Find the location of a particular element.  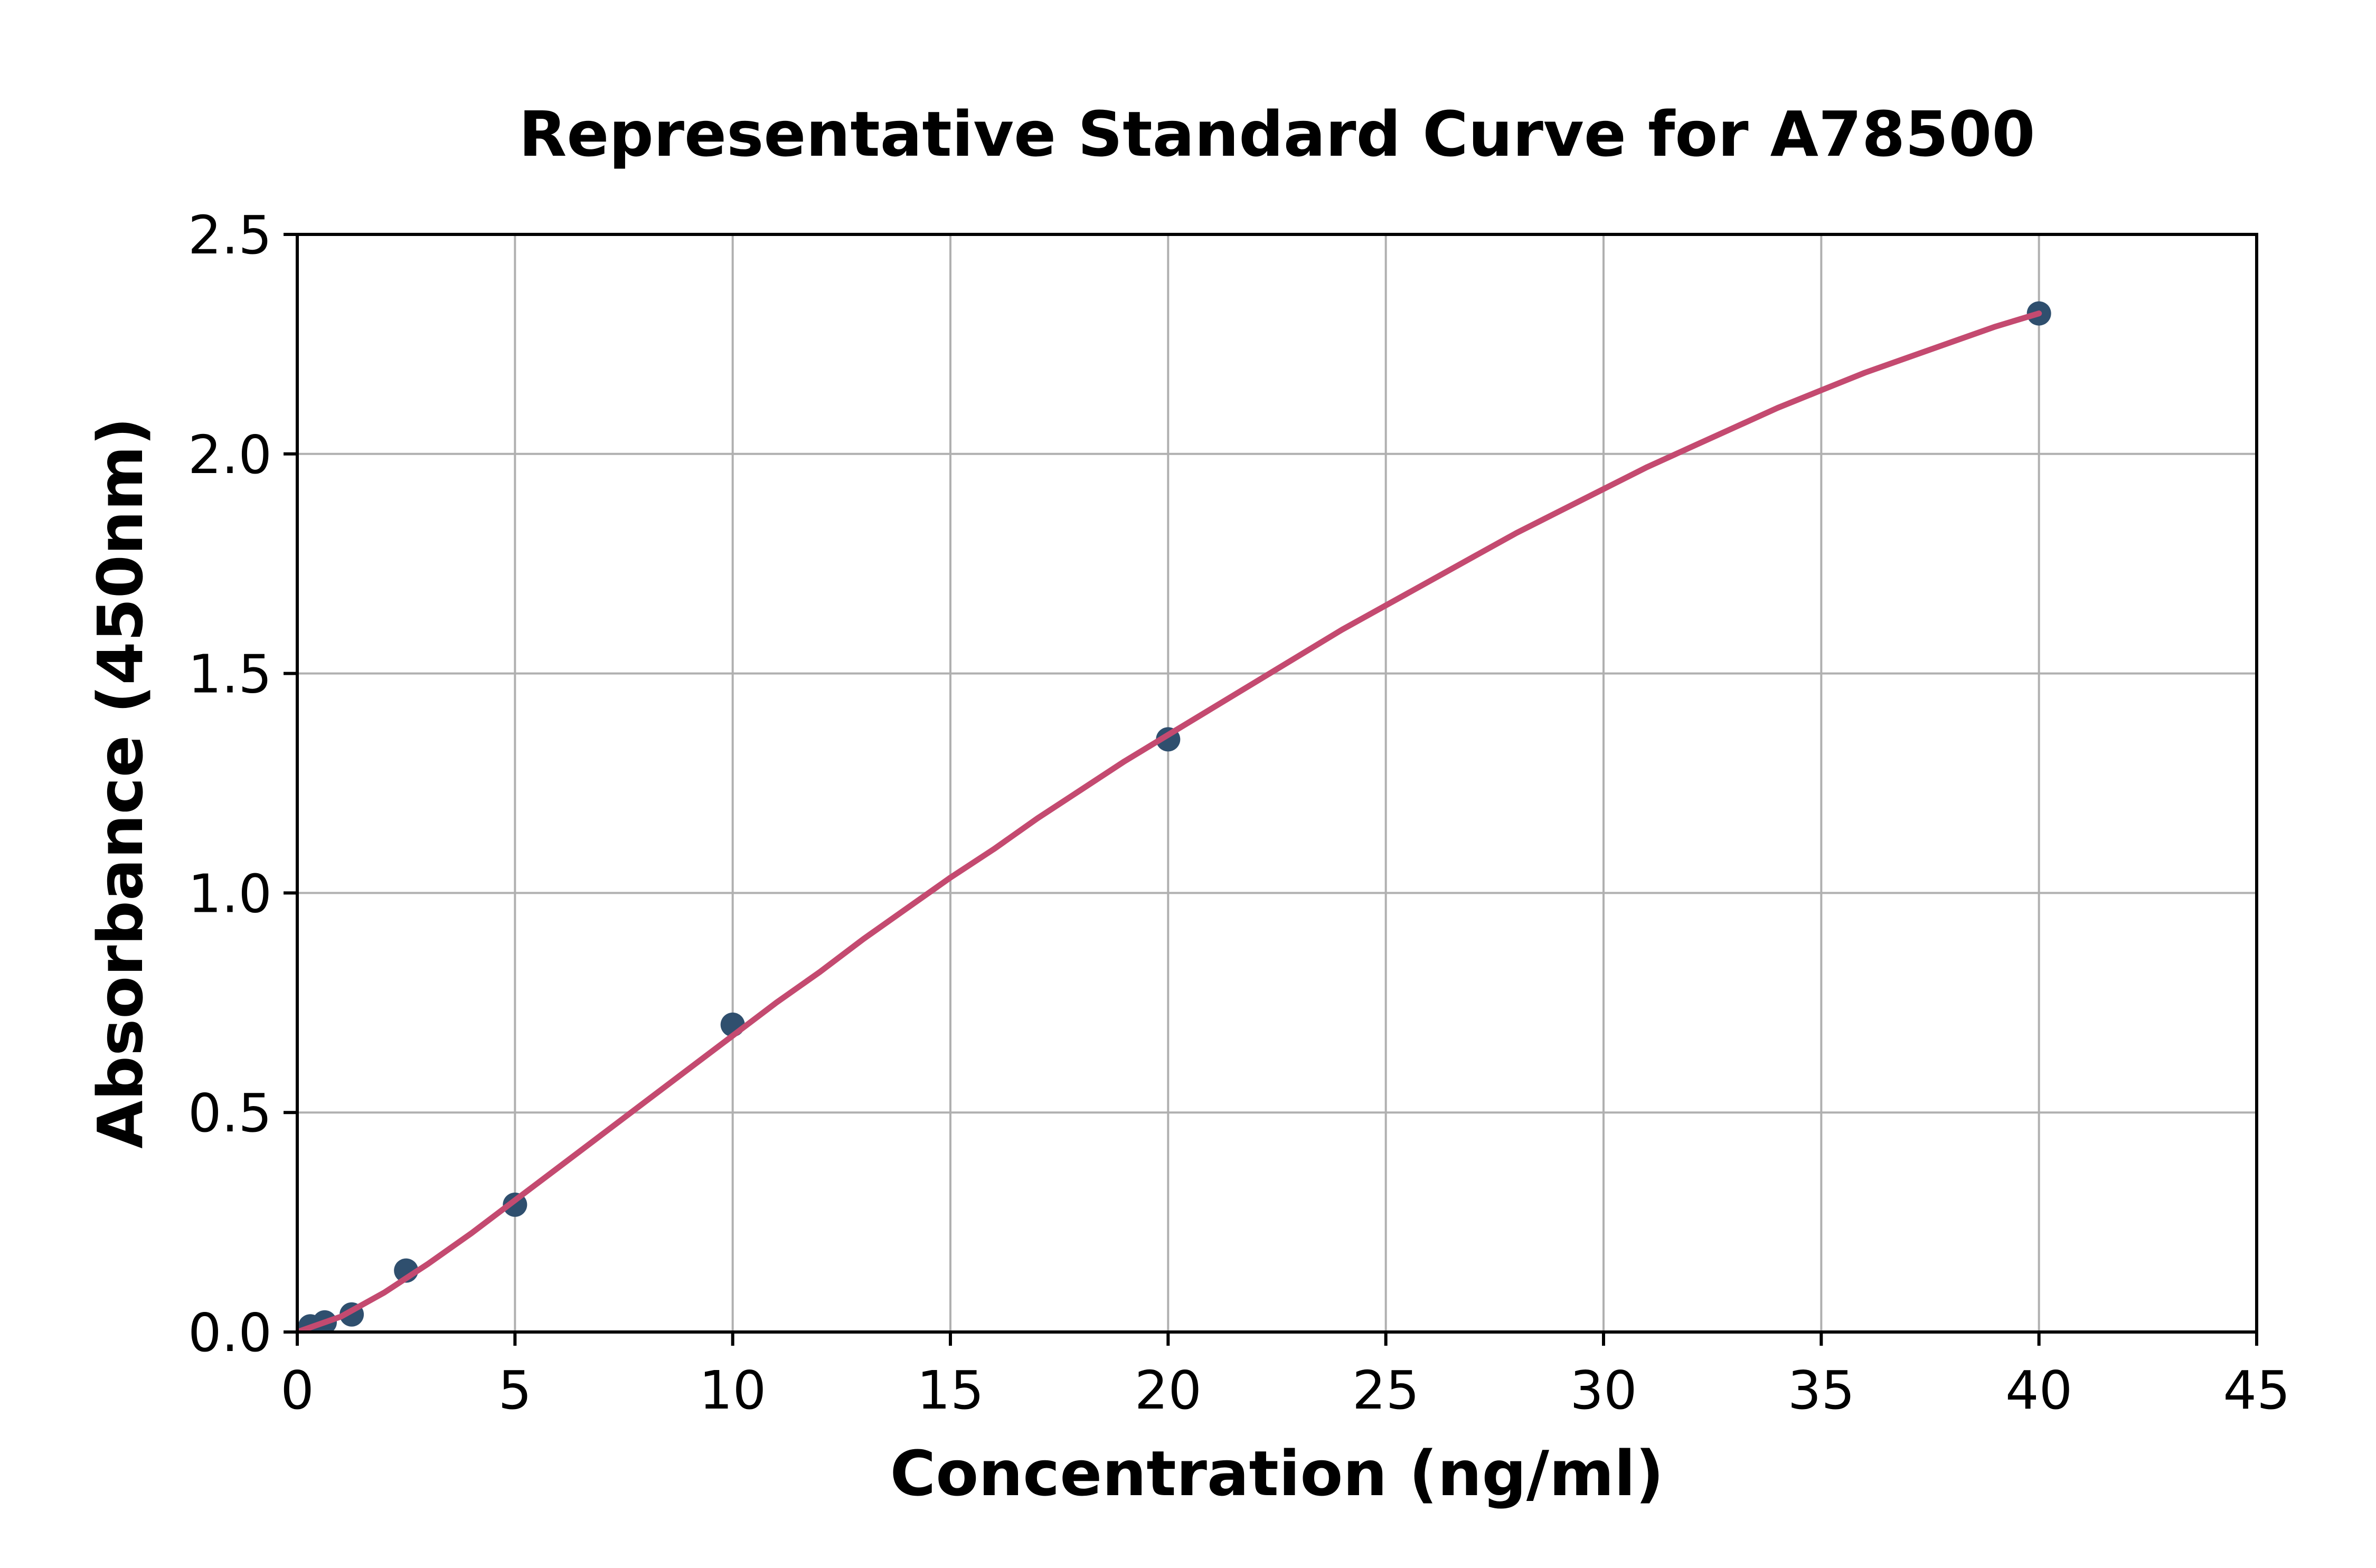

x-tick-label: 30 is located at coordinates (1604, 1390).